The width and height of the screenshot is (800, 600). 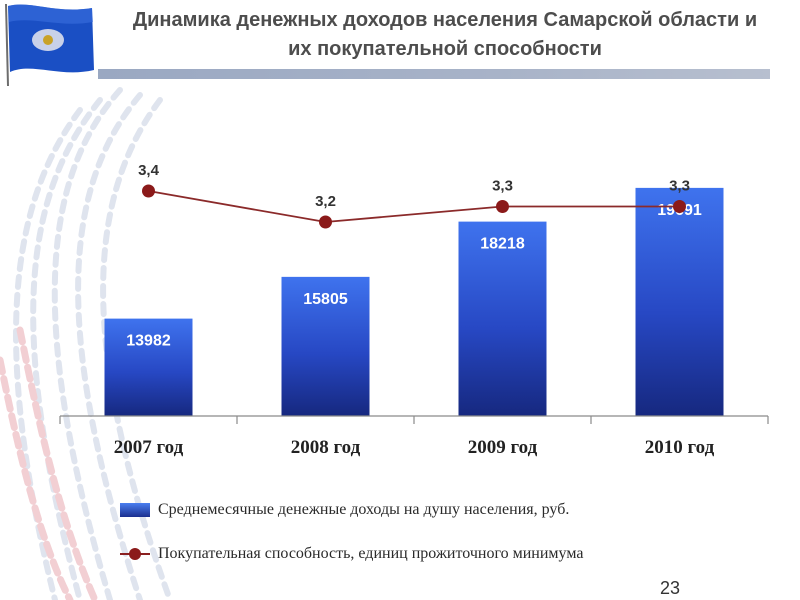 I want to click on income-bar-label: 15805, so click(x=325, y=299).